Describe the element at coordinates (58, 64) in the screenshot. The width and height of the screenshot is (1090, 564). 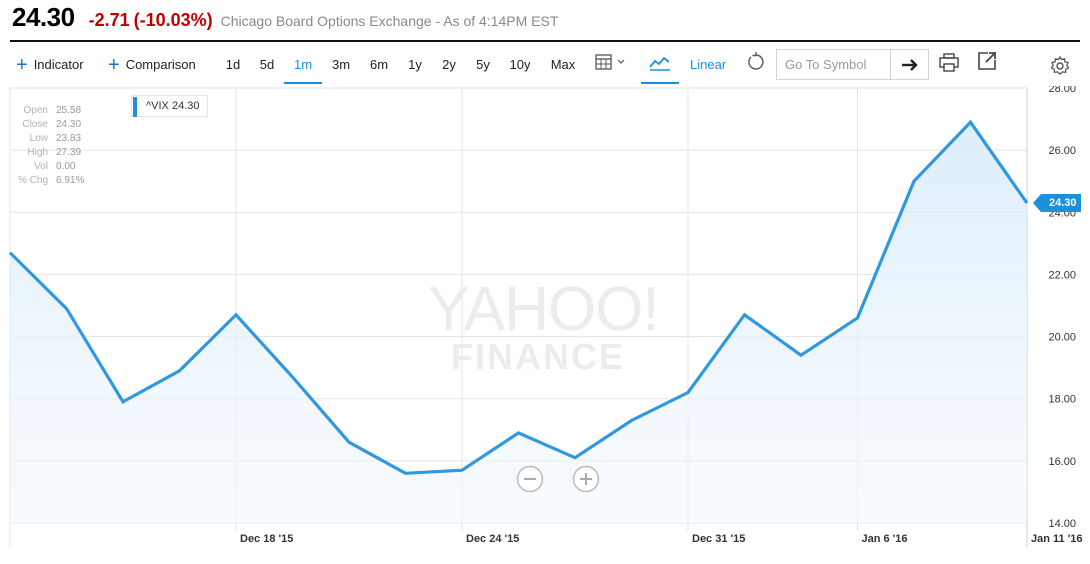
I see `indicator-label: Indicator` at that location.